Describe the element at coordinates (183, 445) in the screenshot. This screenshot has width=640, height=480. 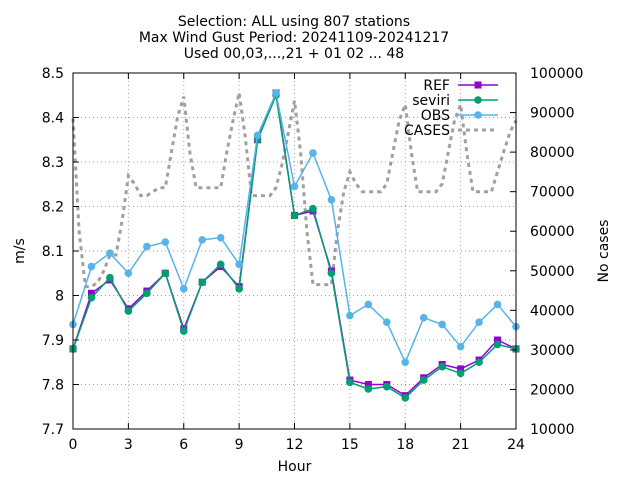
I see `x-tick-label: 6` at that location.